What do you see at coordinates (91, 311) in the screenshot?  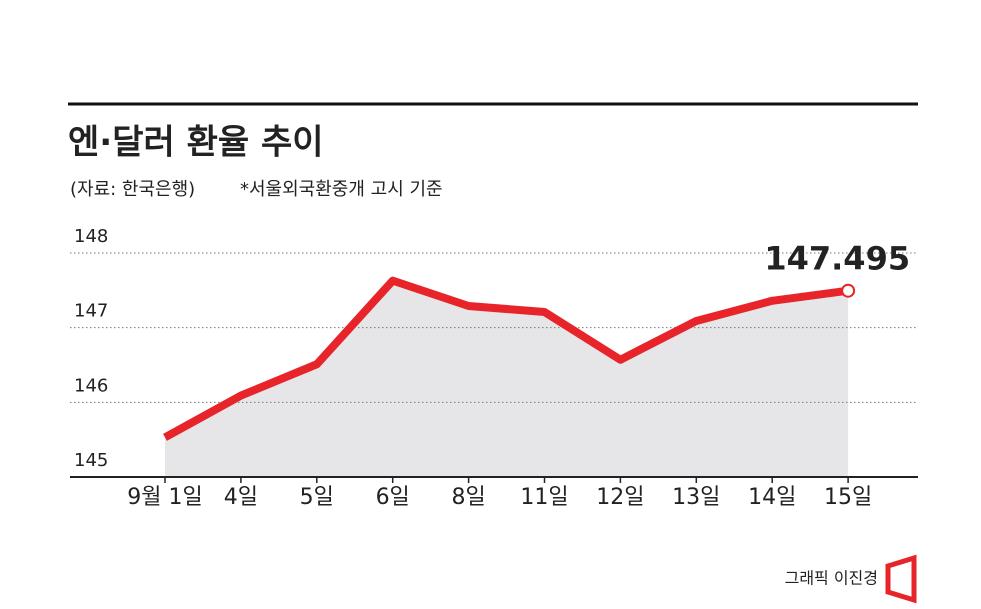 I see `y-tick-label: 147` at bounding box center [91, 311].